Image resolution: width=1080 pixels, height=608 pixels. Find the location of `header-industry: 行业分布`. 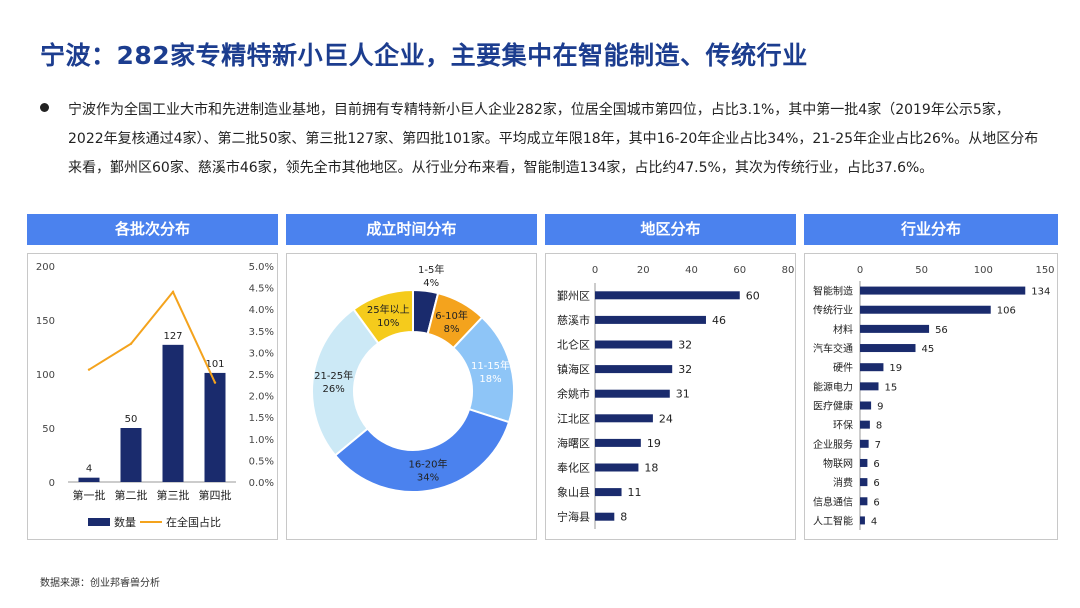

header-industry: 行业分布 is located at coordinates (931, 229).